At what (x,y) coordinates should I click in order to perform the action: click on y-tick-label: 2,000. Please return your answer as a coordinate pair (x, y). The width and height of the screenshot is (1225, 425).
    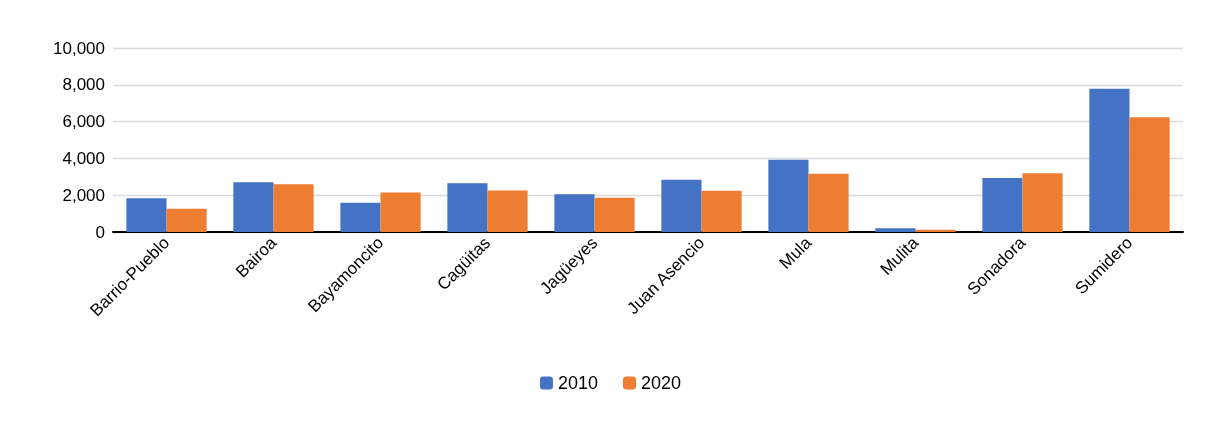
    Looking at the image, I should click on (83, 195).